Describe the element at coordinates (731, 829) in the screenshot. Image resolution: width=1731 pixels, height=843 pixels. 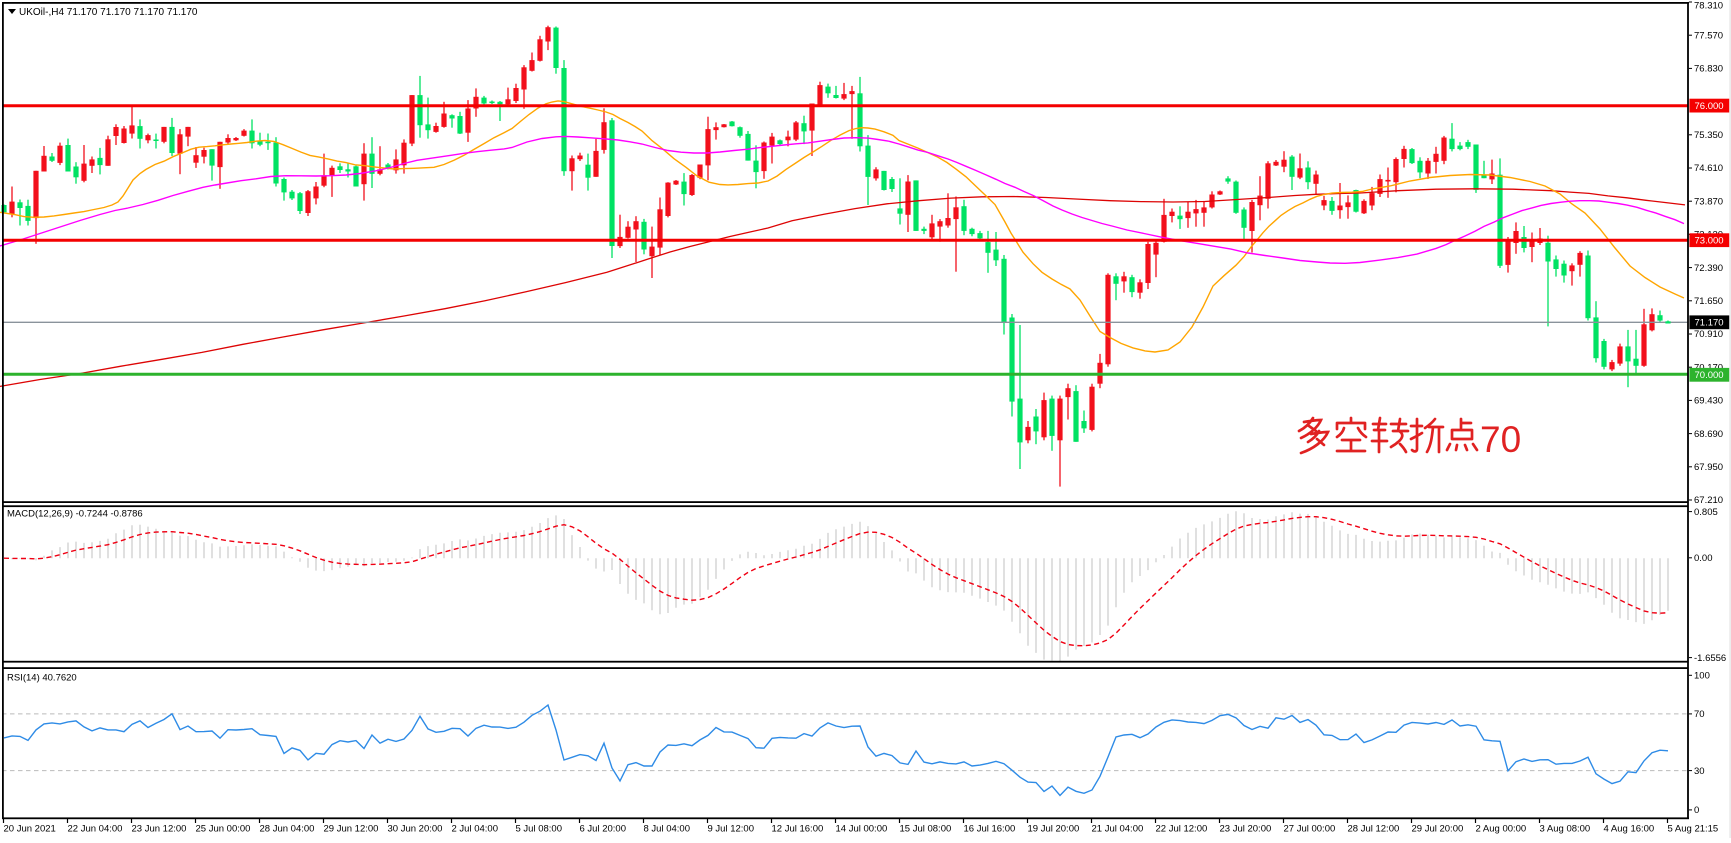
I see `svg-text: 9 Jul 12:00` at that location.